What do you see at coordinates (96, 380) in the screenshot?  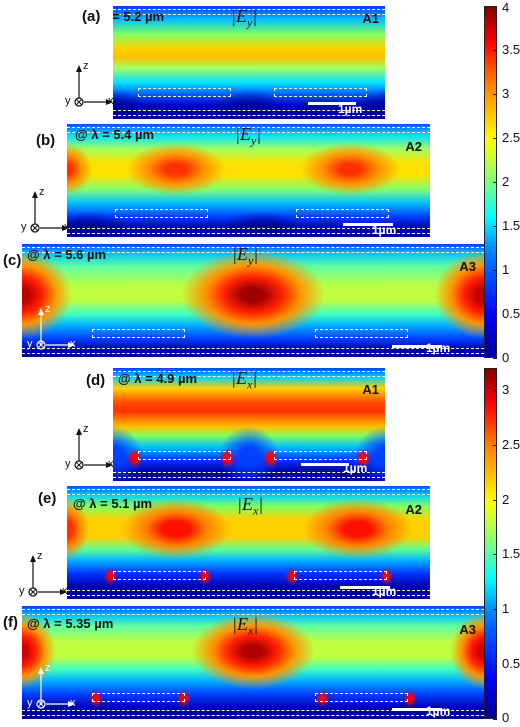 I see `panel-d-label: (d)` at bounding box center [96, 380].